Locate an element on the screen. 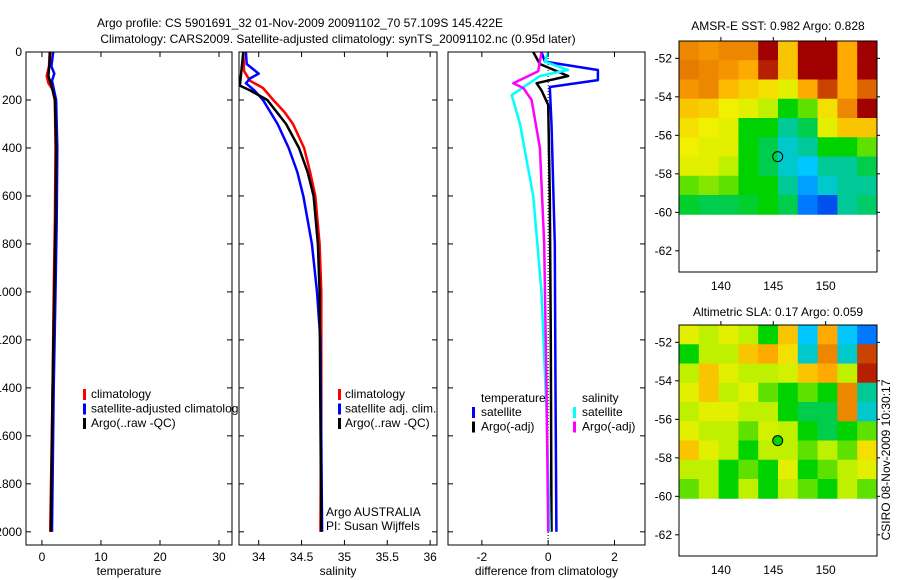 The image size is (900, 580). y-tick-label: -62 is located at coordinates (664, 251).